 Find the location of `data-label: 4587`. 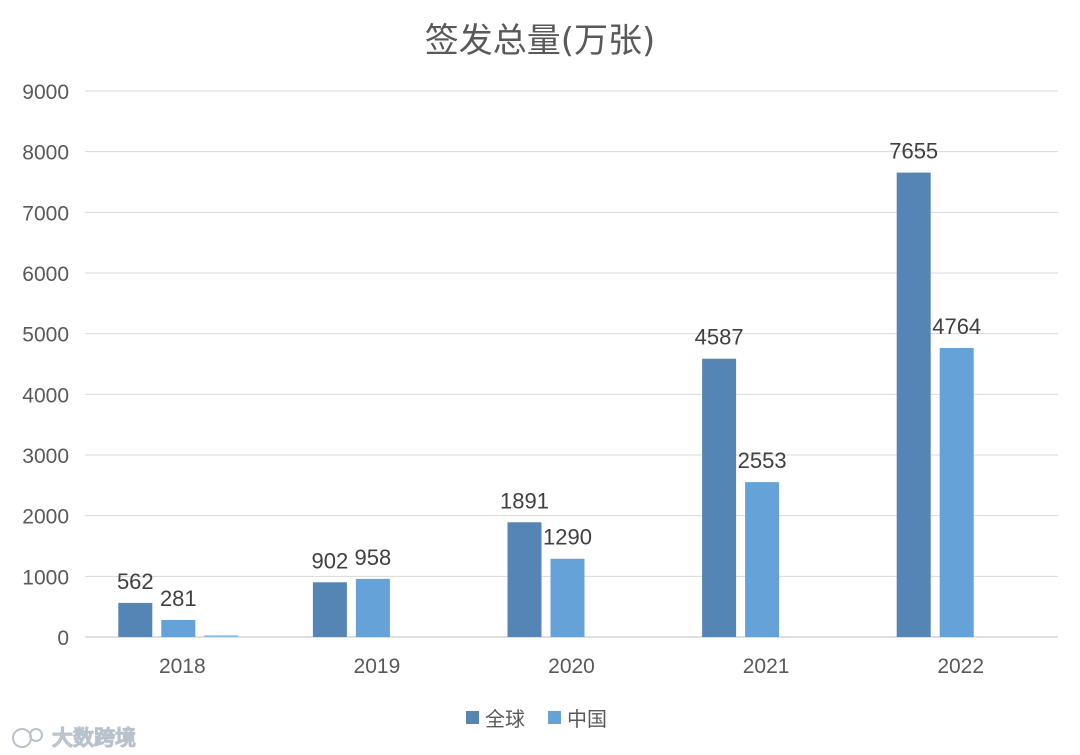

data-label: 4587 is located at coordinates (719, 337).